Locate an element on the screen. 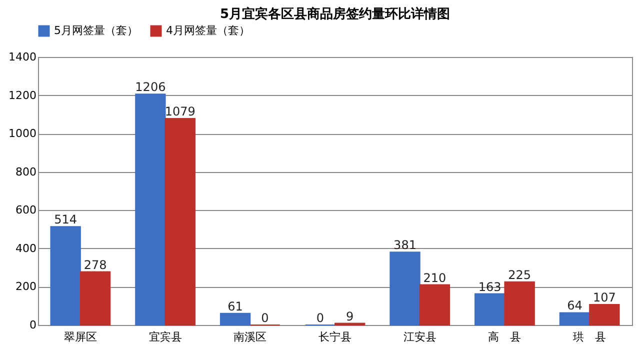  y-tick-label: 600 is located at coordinates (26, 210).